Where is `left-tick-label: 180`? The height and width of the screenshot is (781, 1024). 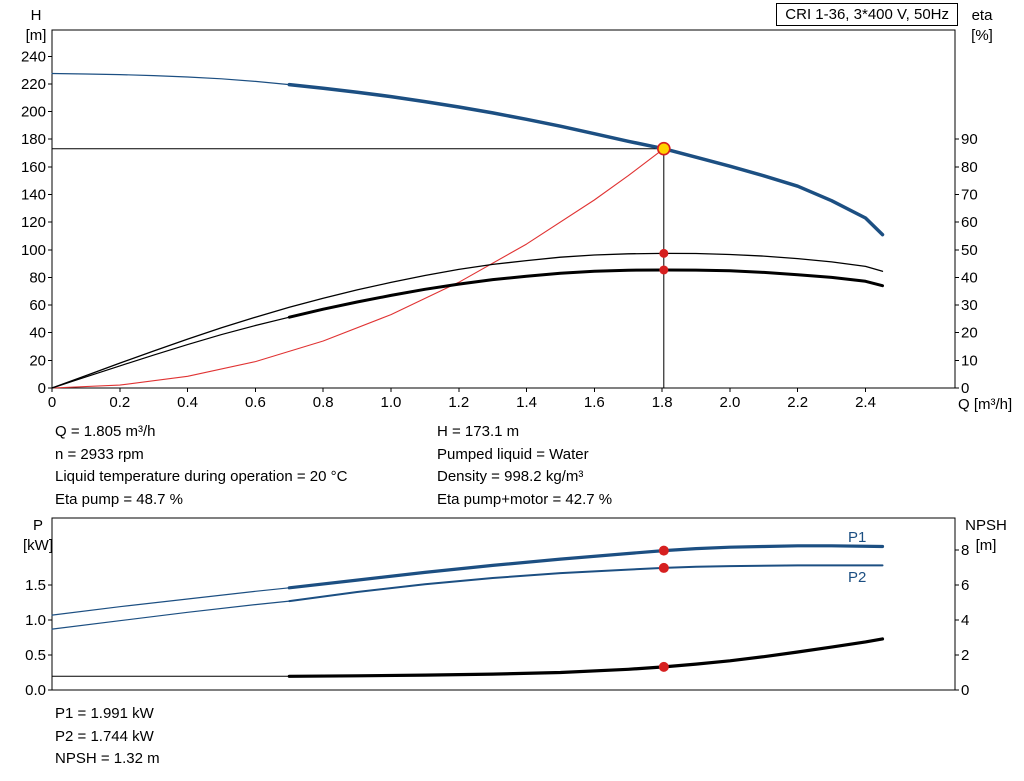
left-tick-label: 180 is located at coordinates (33, 139).